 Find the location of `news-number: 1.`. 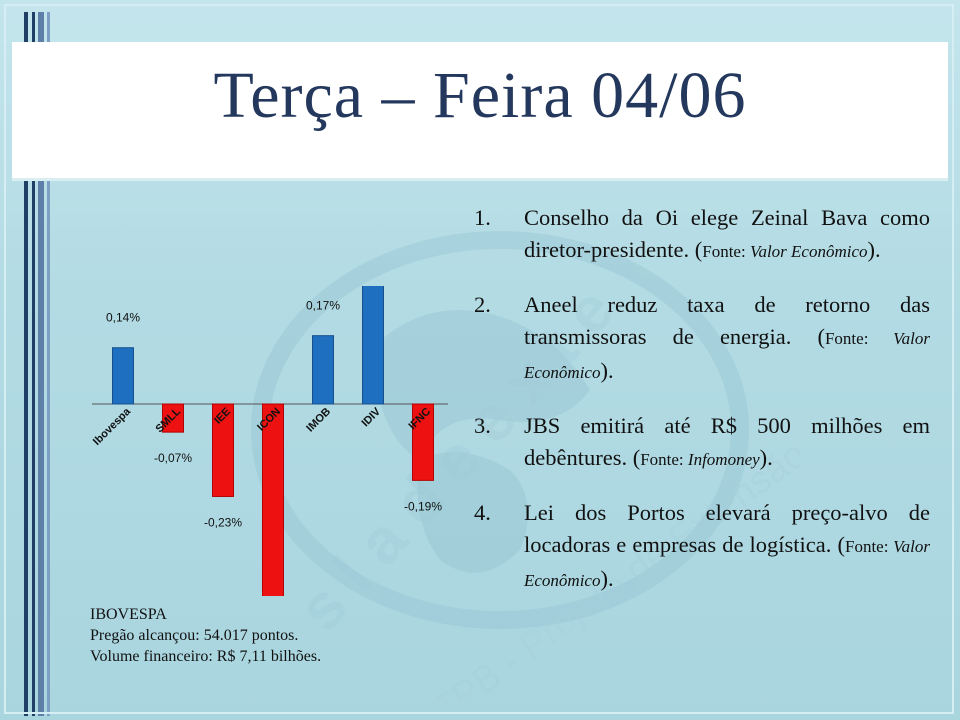

news-number: 1. is located at coordinates (482, 217).